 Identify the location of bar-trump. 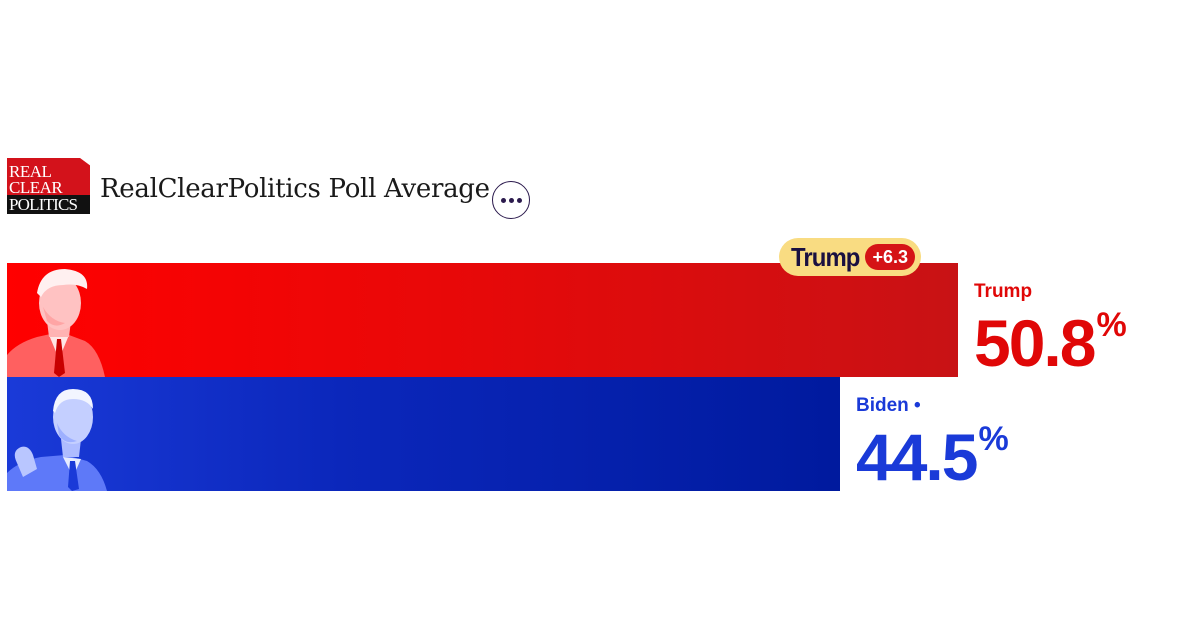
(482, 320).